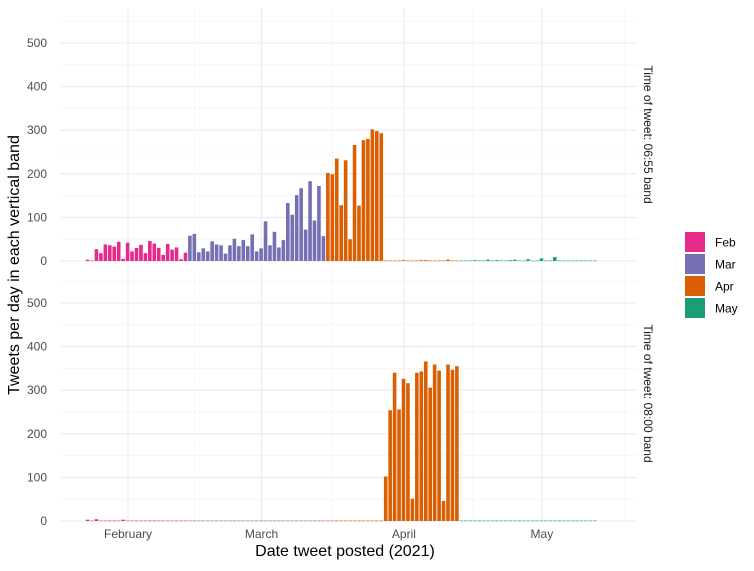  I want to click on x-tick-label: May, so click(542, 534).